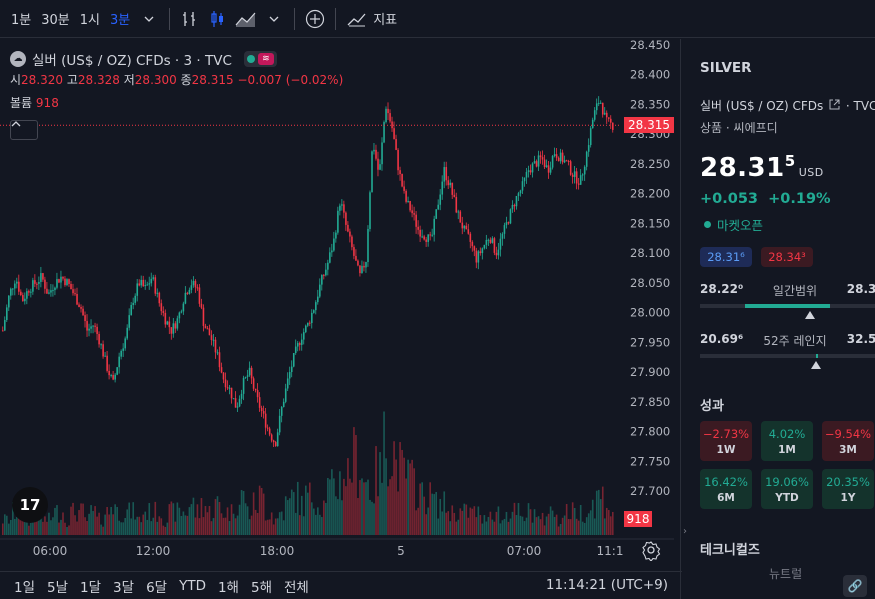 This screenshot has height=599, width=875. I want to click on range-all-button: 전체, so click(296, 587).